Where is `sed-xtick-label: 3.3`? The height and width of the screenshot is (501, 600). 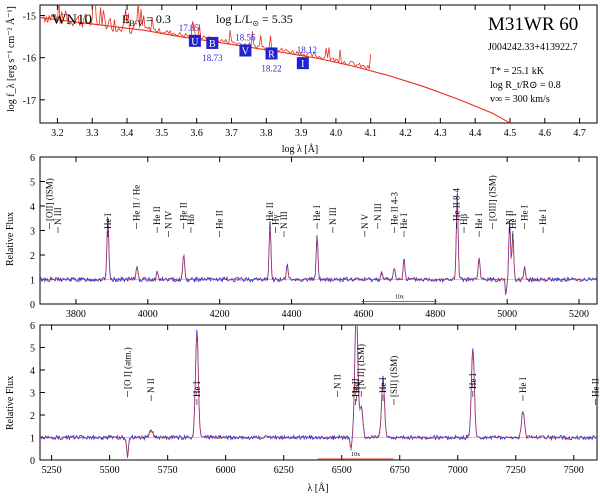
sed-xtick-label: 3.3 is located at coordinates (92, 133).